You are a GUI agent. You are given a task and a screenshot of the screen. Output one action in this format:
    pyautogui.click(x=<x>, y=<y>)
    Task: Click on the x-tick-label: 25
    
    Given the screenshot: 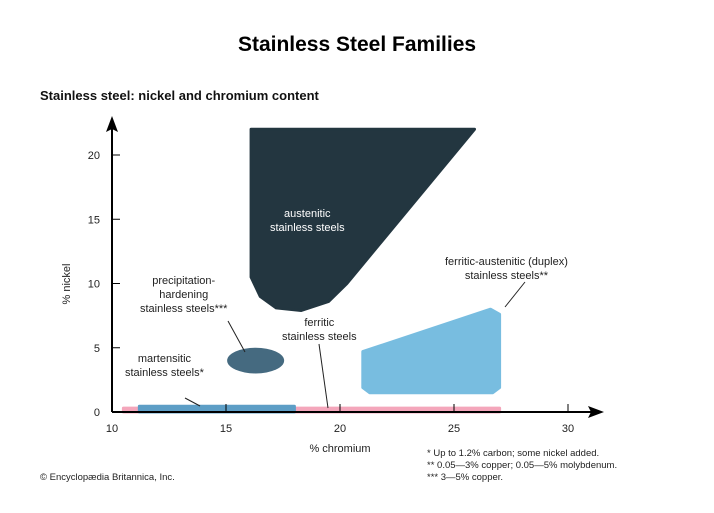 What is the action you would take?
    pyautogui.click(x=454, y=429)
    